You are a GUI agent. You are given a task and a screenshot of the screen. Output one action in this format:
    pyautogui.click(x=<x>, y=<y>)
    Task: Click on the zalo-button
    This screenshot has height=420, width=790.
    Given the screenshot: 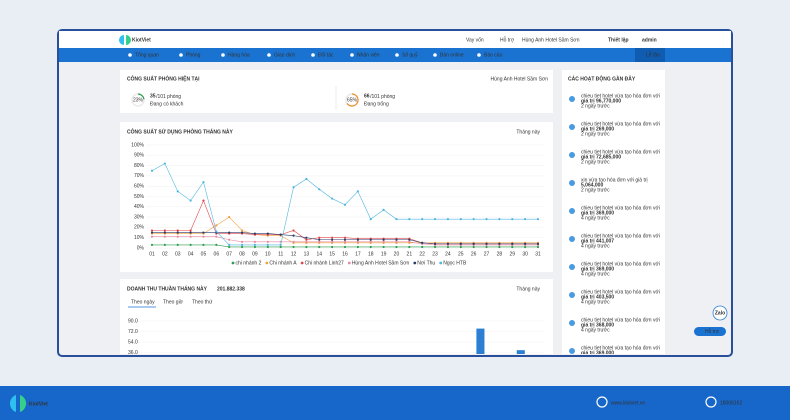 What is the action you would take?
    pyautogui.click(x=720, y=313)
    